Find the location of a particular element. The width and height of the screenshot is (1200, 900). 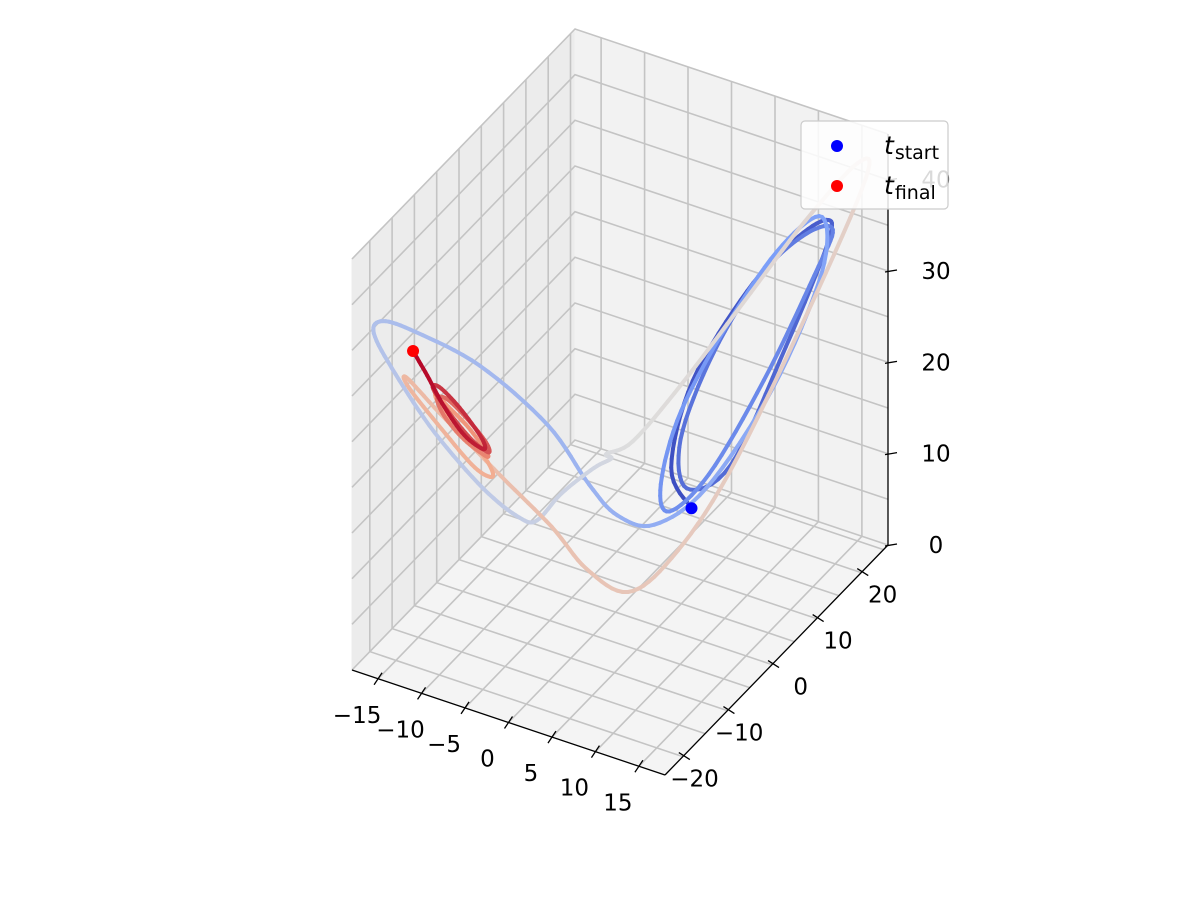

legend: tstart tfinal is located at coordinates (874, 165).